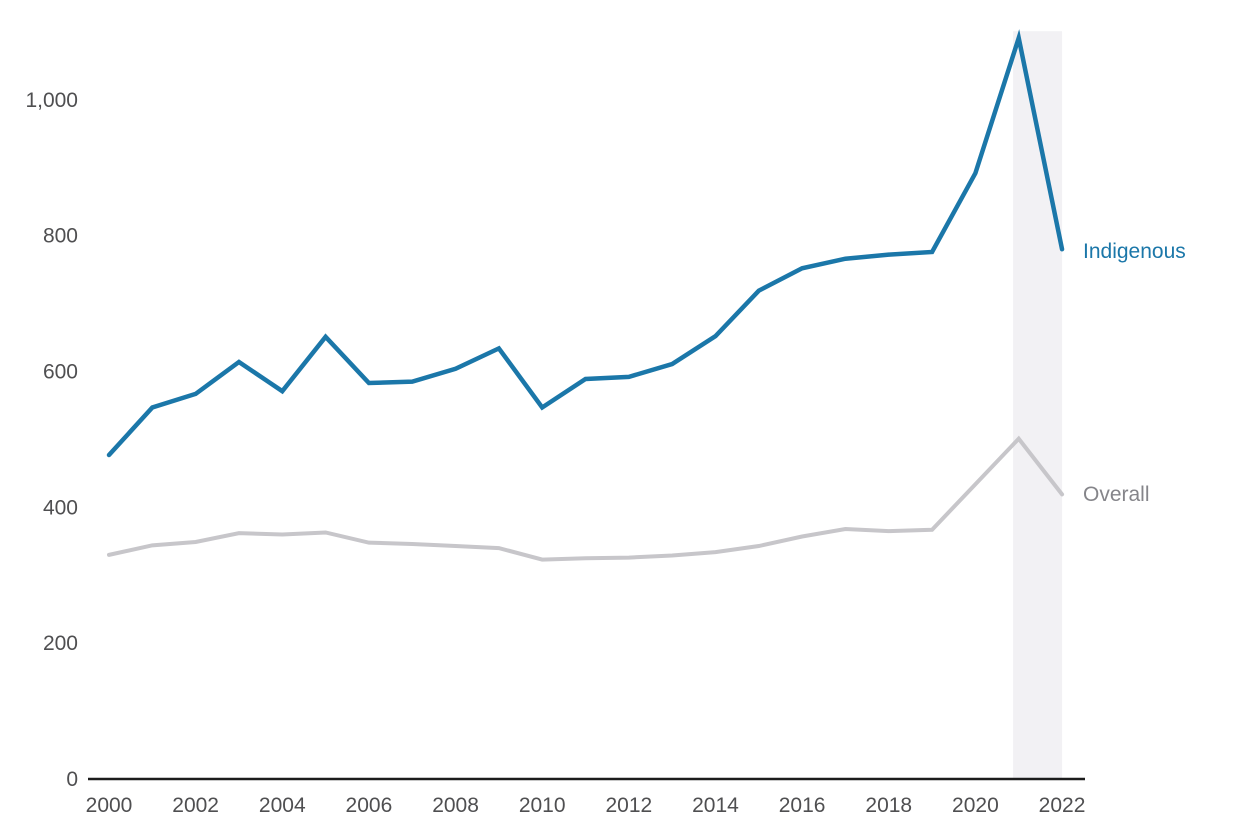 The width and height of the screenshot is (1240, 840). I want to click on x-tick-label: 2000, so click(109, 805).